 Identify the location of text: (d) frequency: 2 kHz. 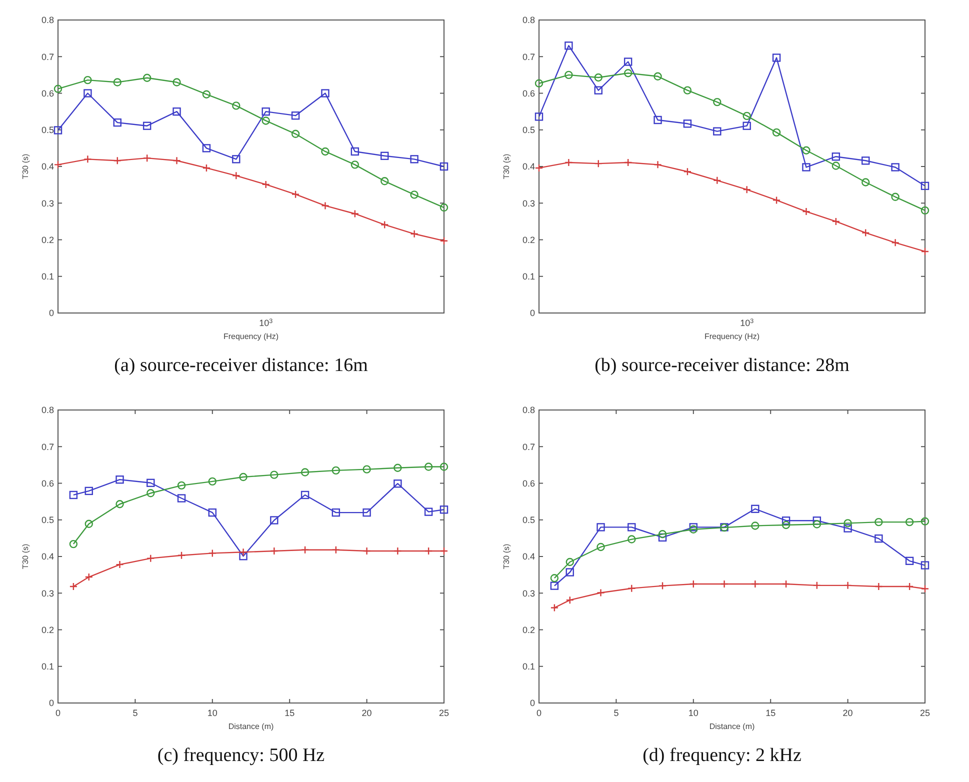
(722, 755).